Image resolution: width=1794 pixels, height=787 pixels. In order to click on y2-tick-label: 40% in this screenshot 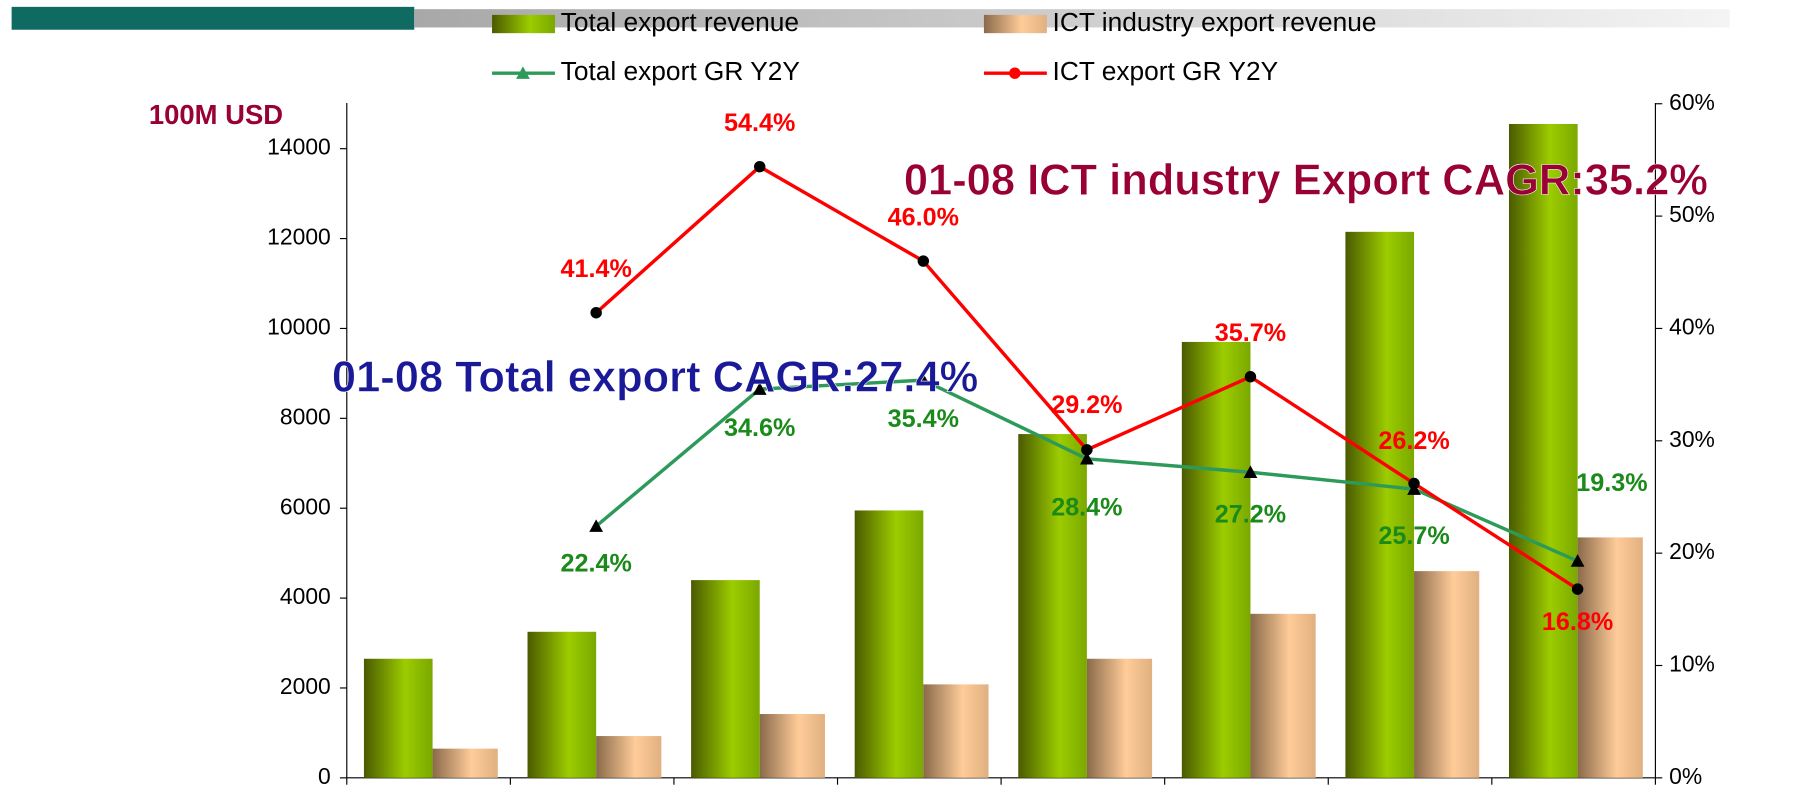, I will do `click(1692, 326)`.